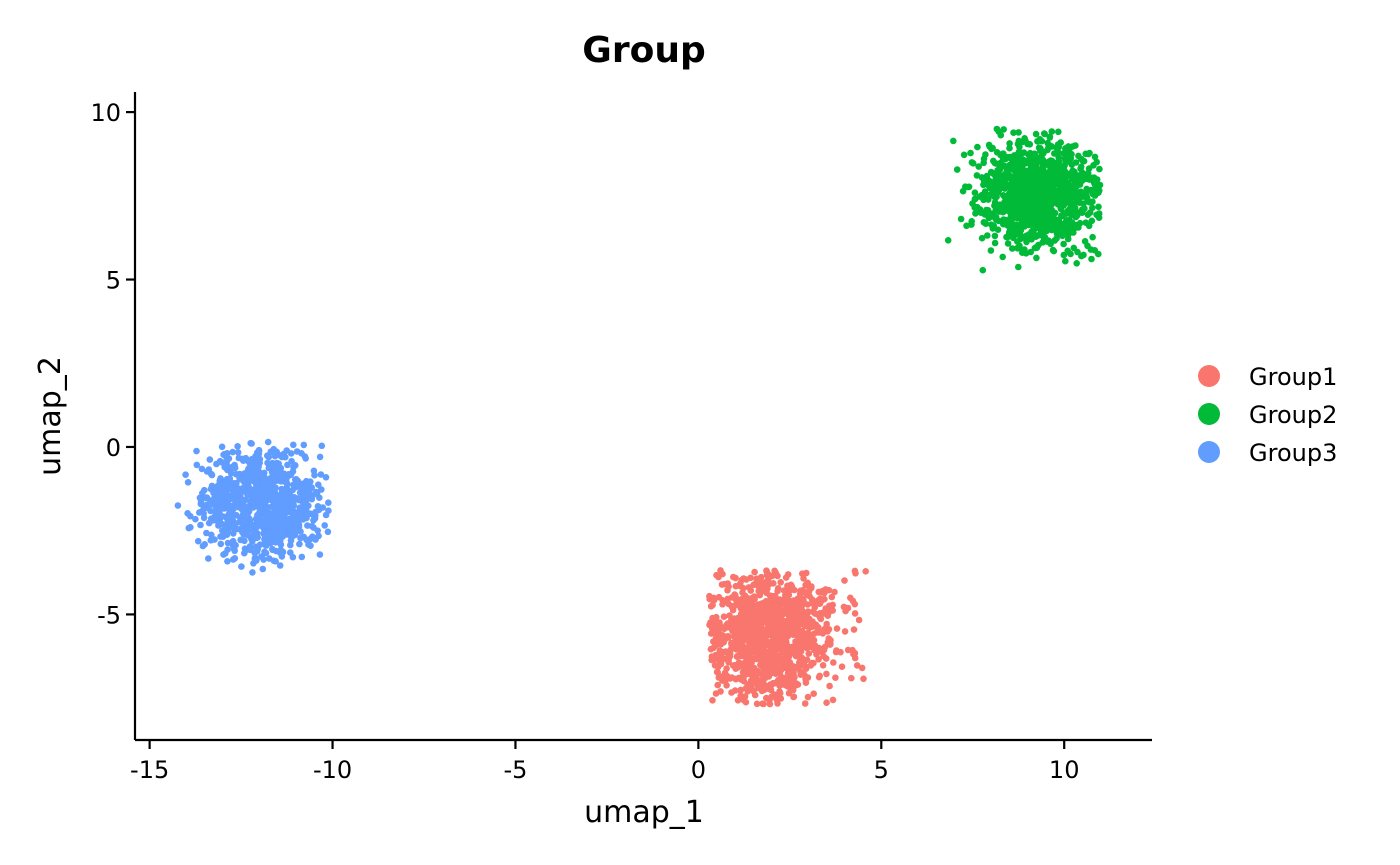  Describe the element at coordinates (515, 770) in the screenshot. I see `x-tick-label: -5` at that location.